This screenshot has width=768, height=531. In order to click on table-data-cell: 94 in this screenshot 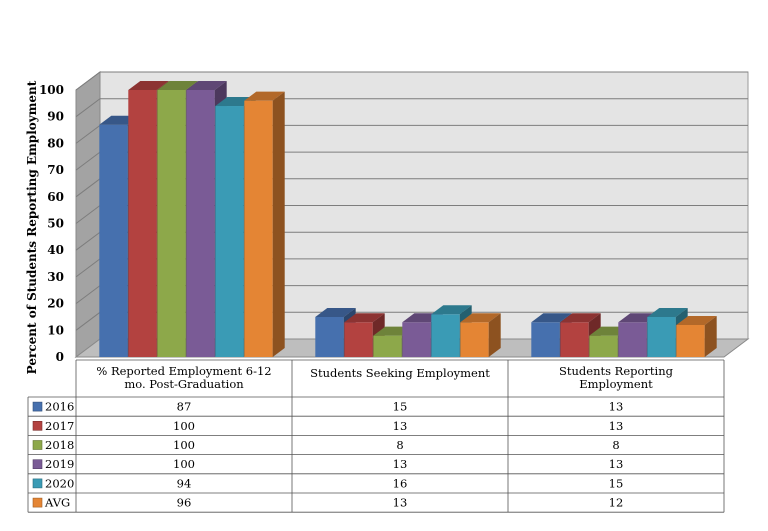, I will do `click(184, 483)`.